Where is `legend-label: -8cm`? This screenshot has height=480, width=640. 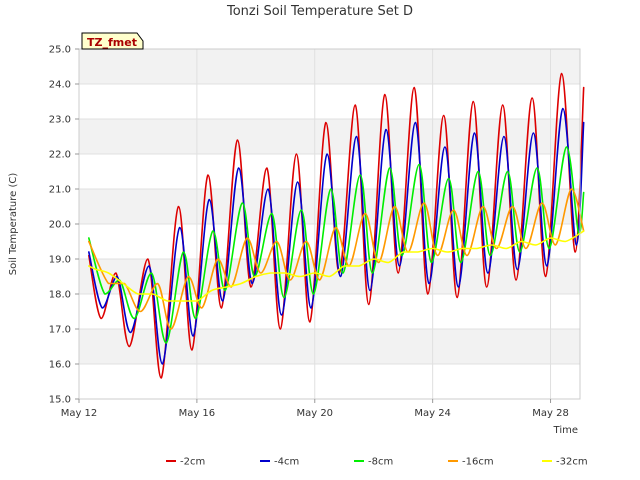
legend-label: -8cm is located at coordinates (380, 462).